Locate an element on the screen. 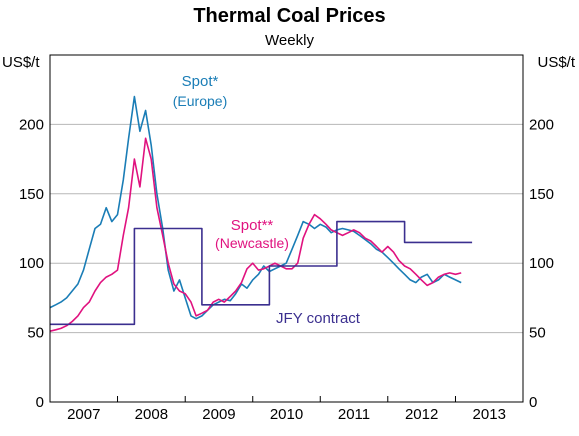 This screenshot has width=579, height=436. annotation-jfy: JFY contract is located at coordinates (318, 318).